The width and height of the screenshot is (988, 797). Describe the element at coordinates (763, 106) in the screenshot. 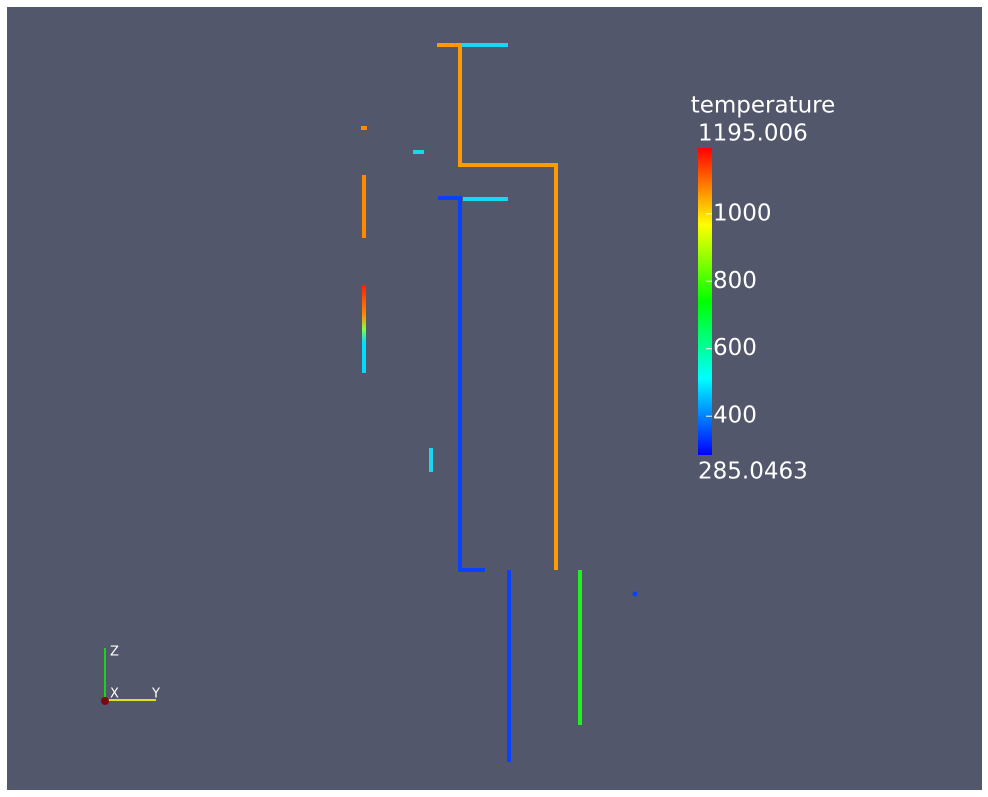

I see `legend-title: temperature` at that location.